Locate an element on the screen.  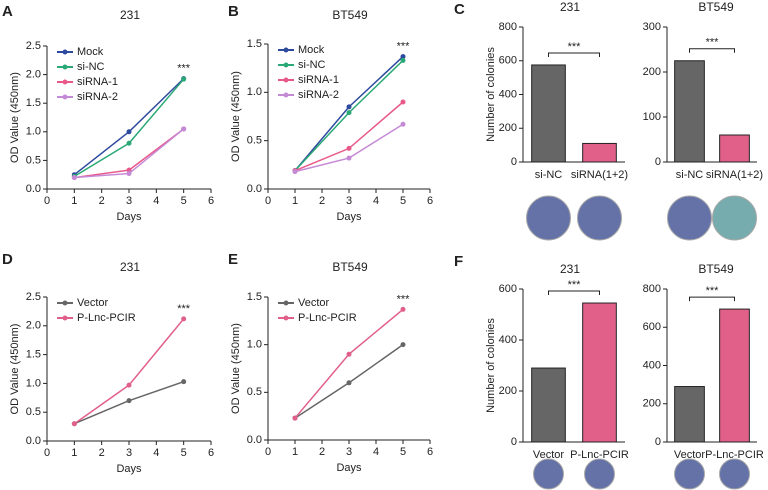
panel-label: D is located at coordinates (7, 259).